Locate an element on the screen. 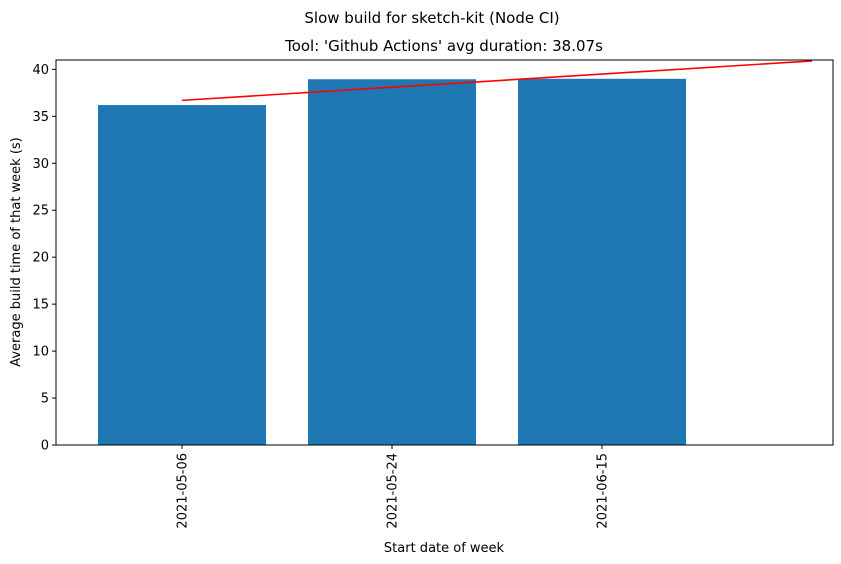 Image resolution: width=841 pixels, height=564 pixels. y-tick-label: 20 is located at coordinates (40, 258).